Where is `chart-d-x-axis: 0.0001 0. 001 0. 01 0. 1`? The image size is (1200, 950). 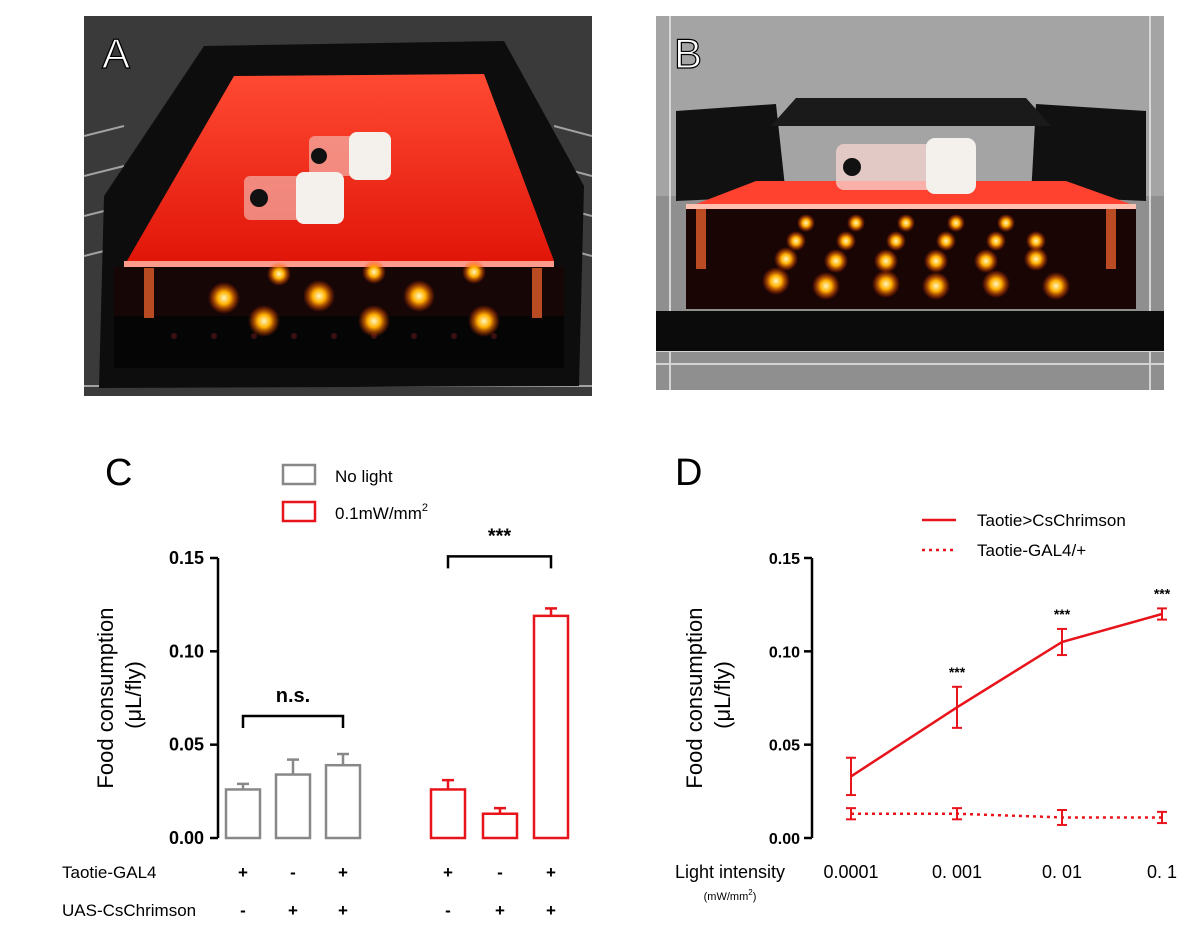
chart-d-x-axis: 0.0001 0. 001 0. 01 0. 1 is located at coordinates (1000, 872).